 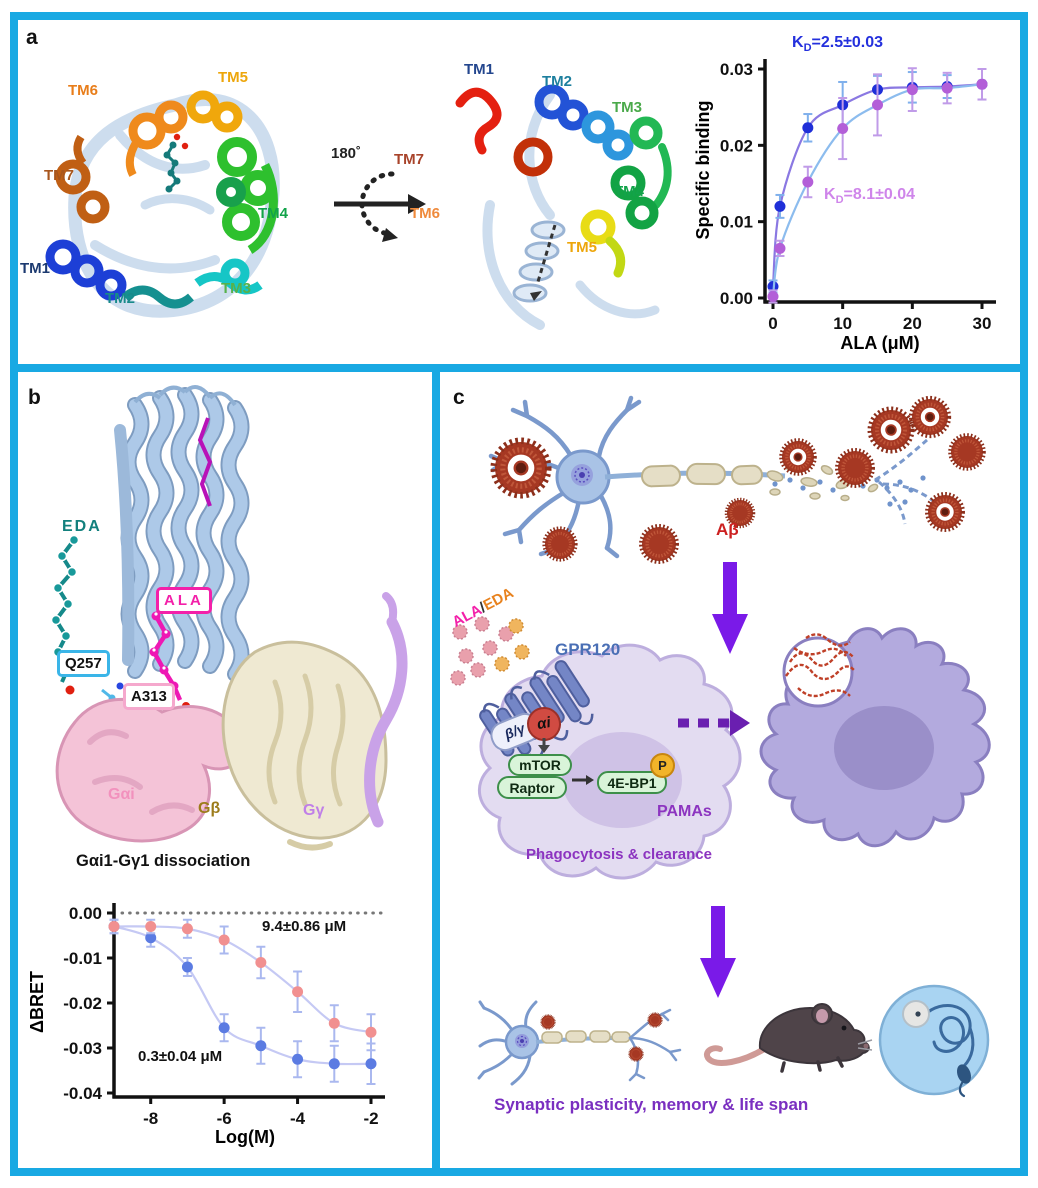 I want to click on engulfed-abeta-tangle, so click(x=820, y=665).